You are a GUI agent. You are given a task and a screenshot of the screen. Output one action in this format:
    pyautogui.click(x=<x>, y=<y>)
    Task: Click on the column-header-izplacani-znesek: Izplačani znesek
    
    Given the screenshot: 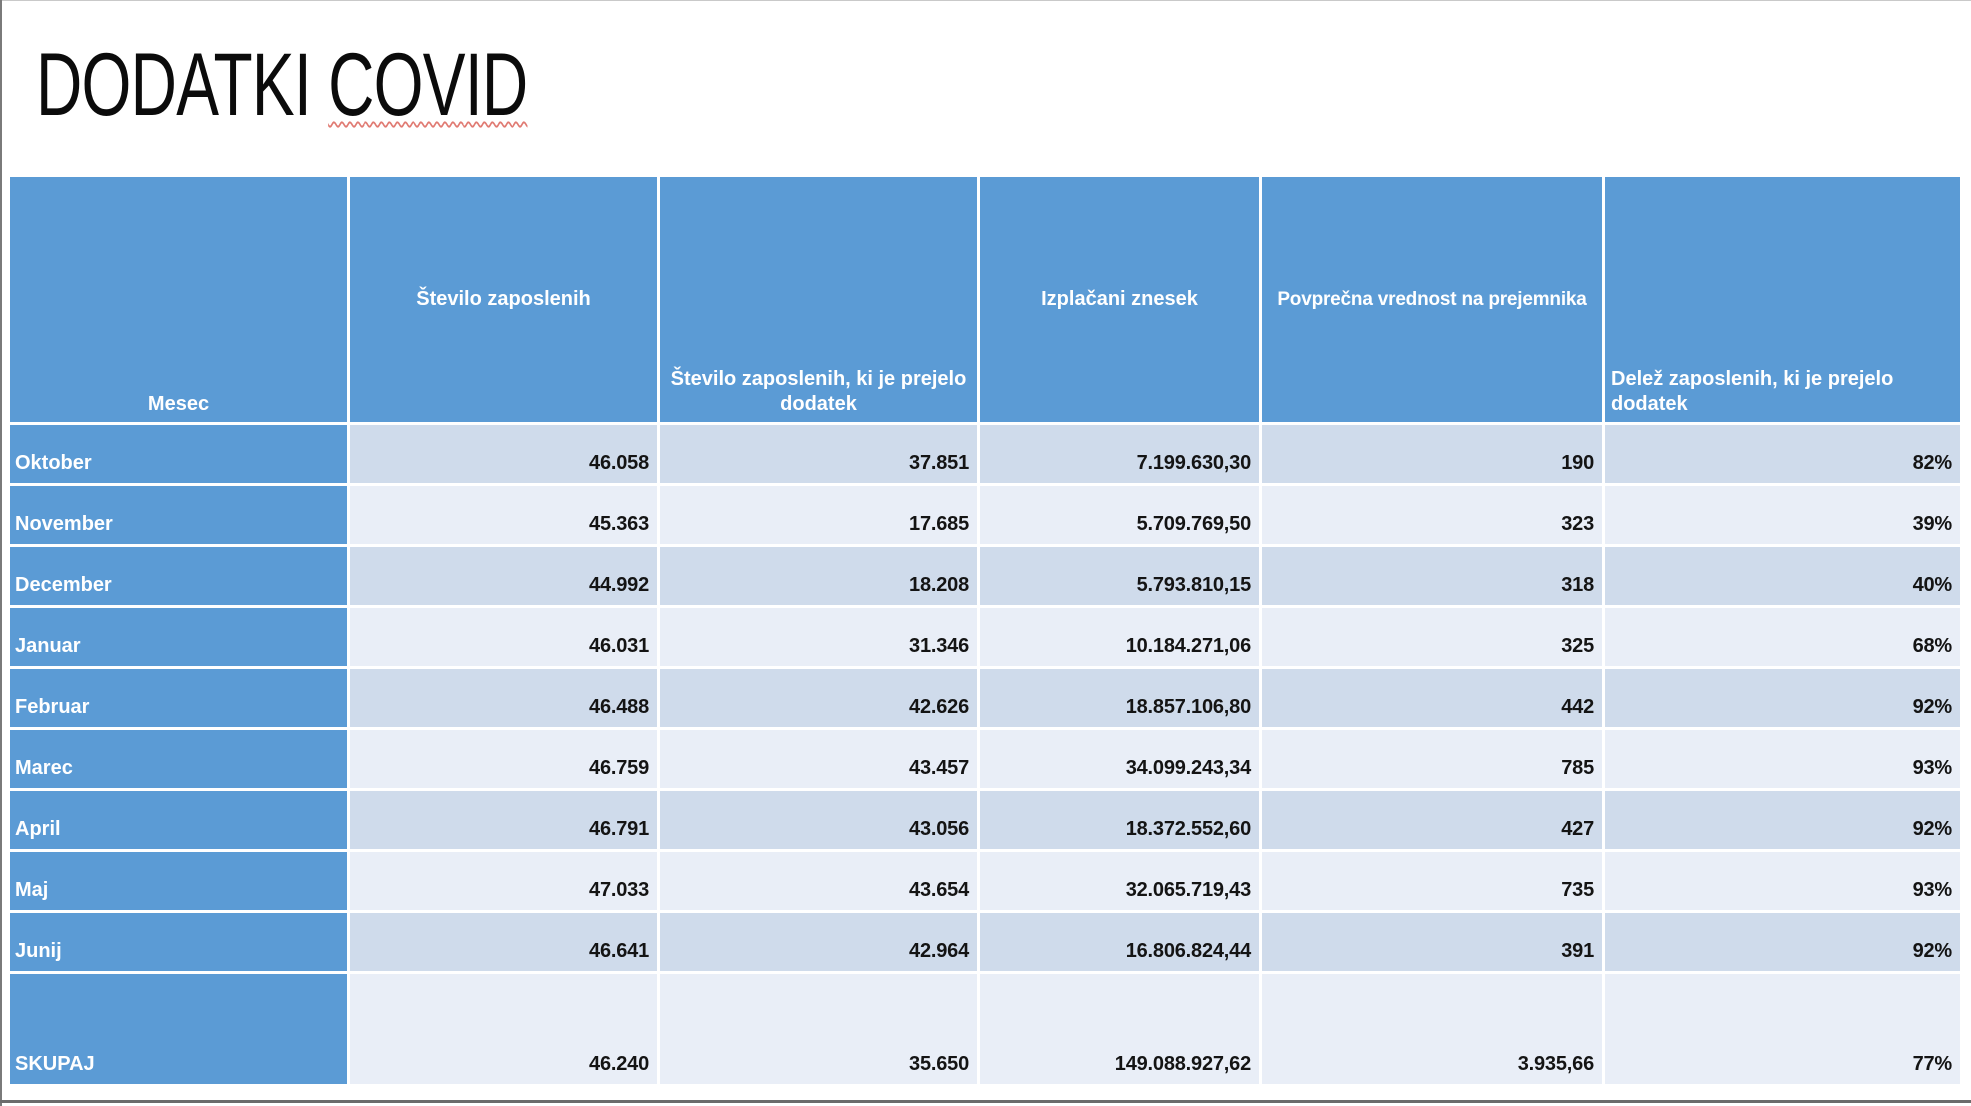 What is the action you would take?
    pyautogui.click(x=1119, y=299)
    